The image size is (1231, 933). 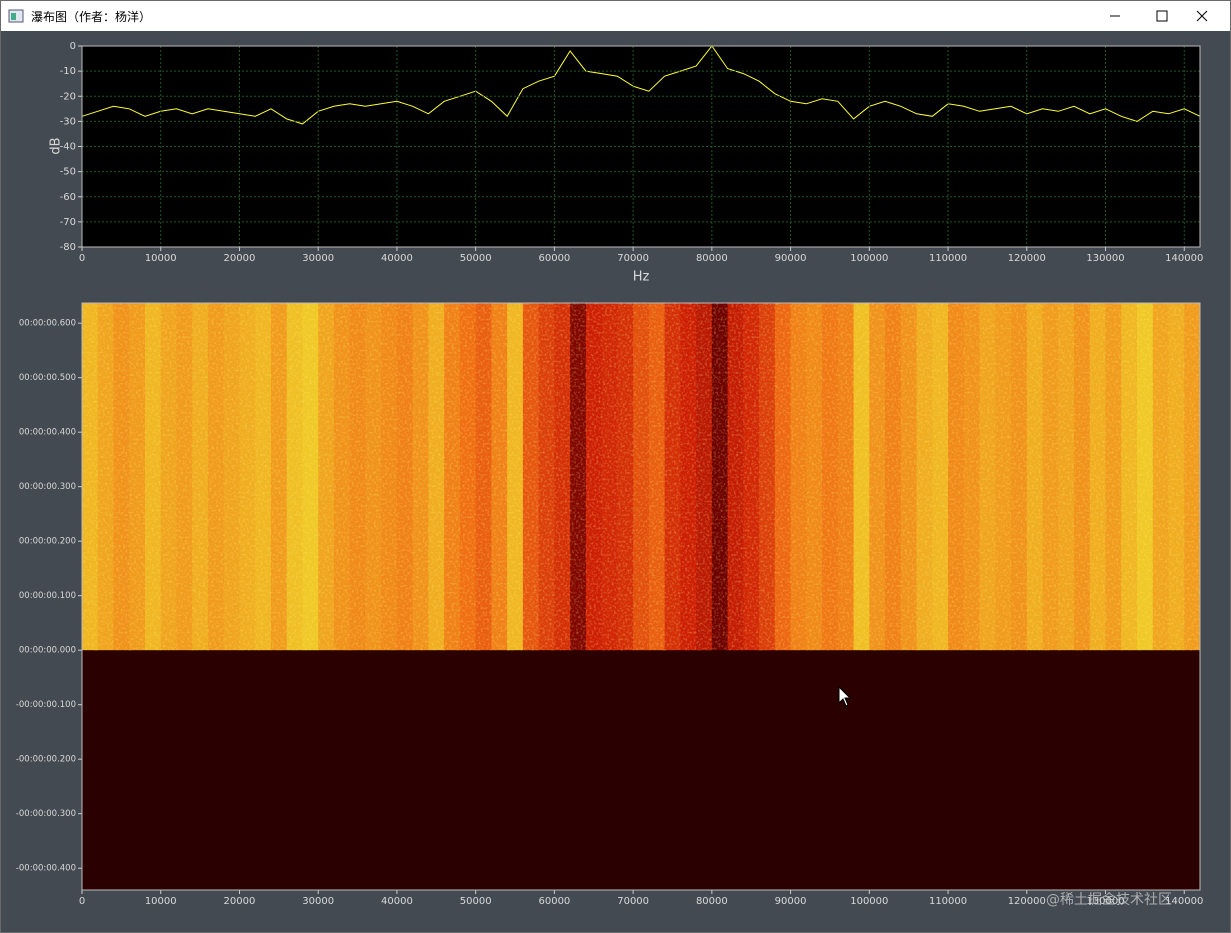 What do you see at coordinates (47, 433) in the screenshot?
I see `y-tick-label: 00:00:00.400` at bounding box center [47, 433].